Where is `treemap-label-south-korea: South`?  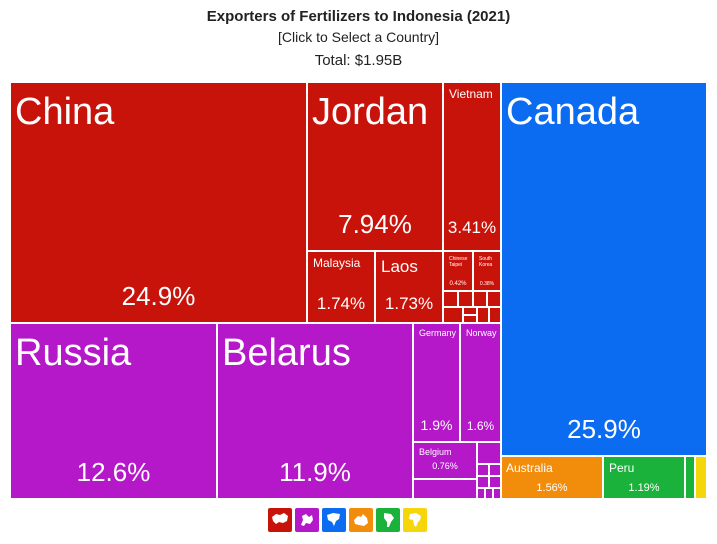
treemap-label-south-korea: South is located at coordinates (485, 259).